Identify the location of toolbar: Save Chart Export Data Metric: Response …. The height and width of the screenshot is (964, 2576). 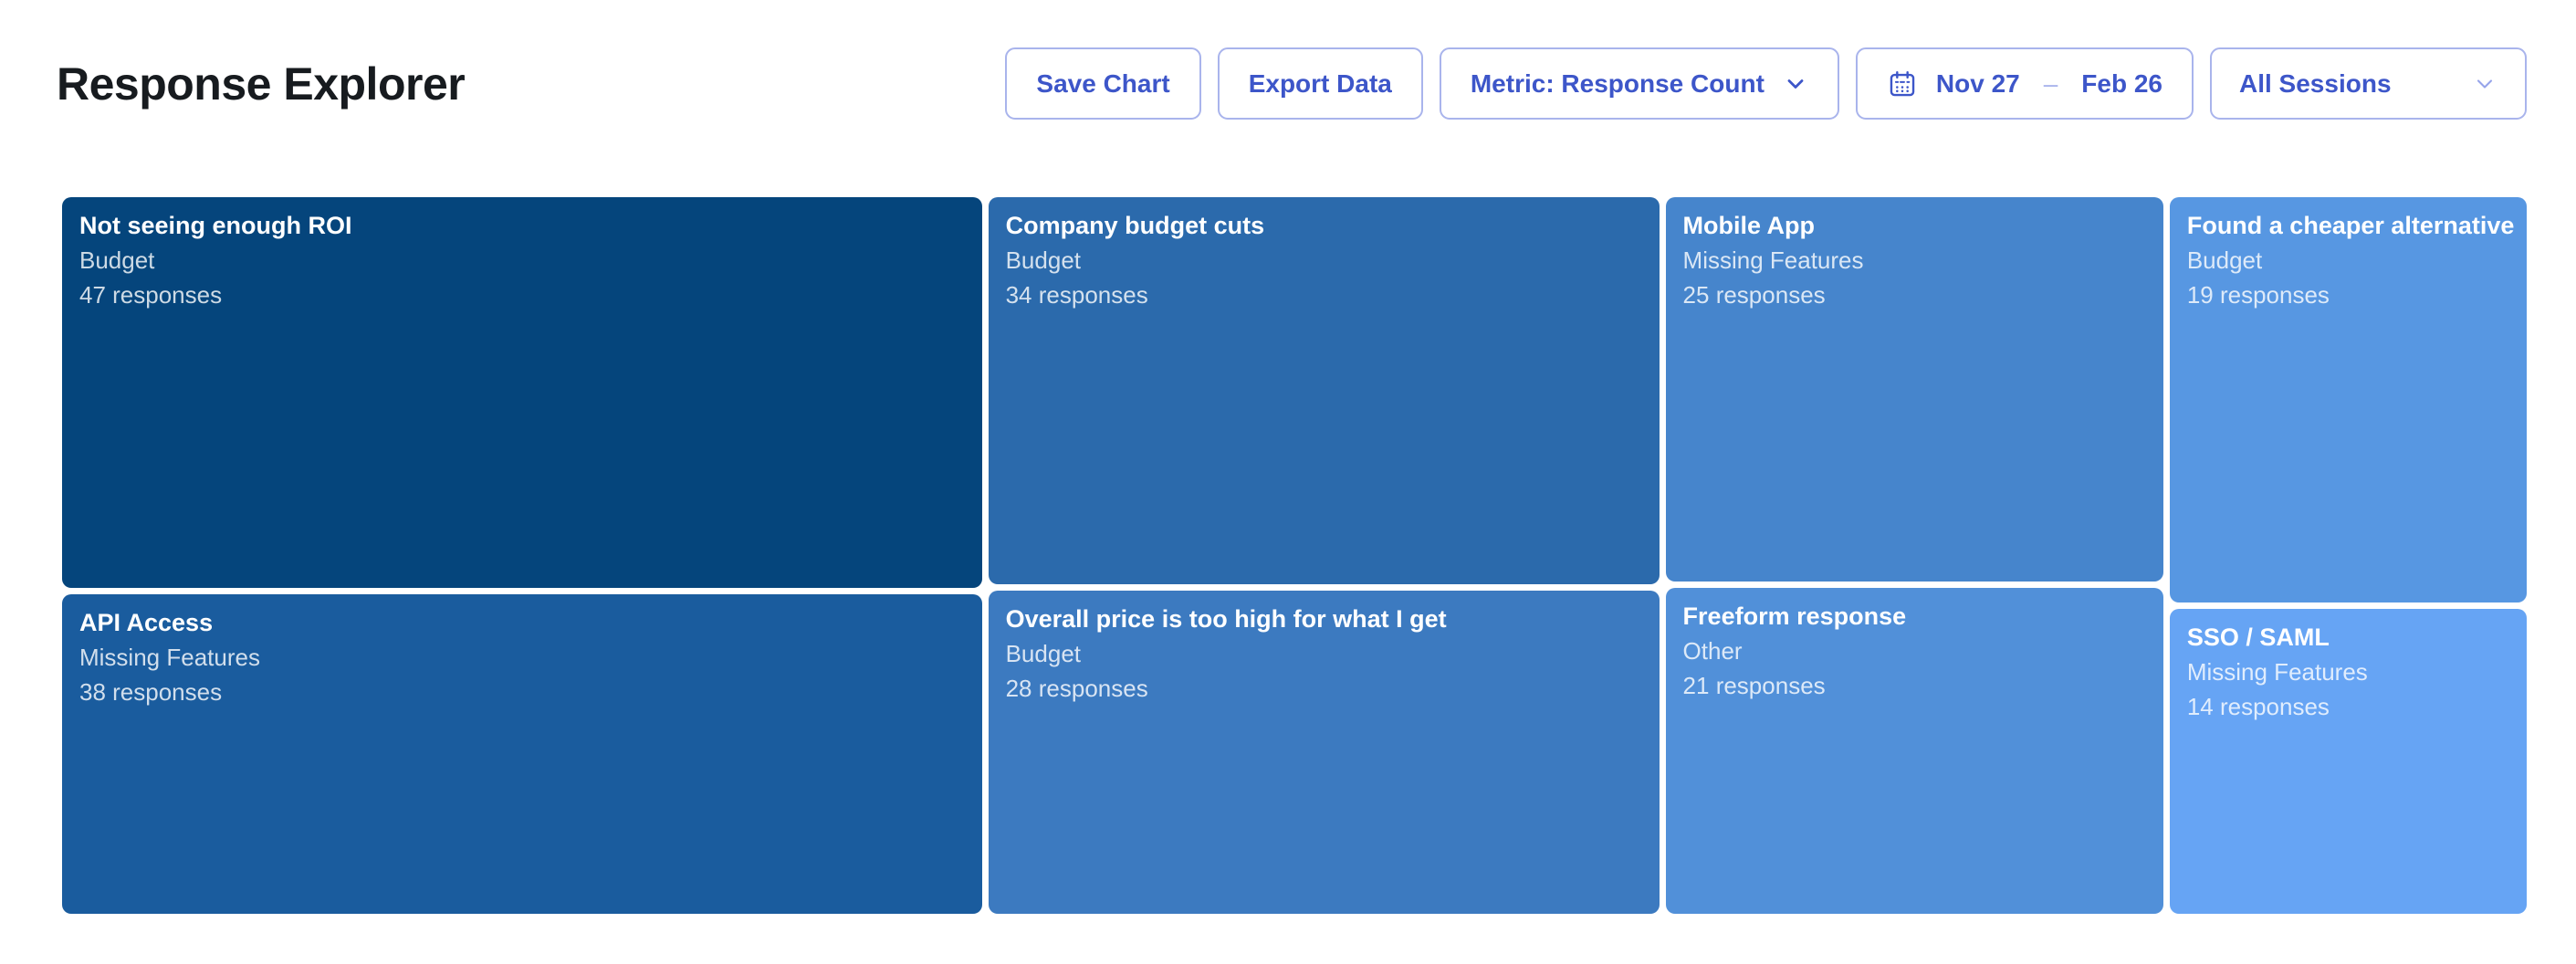
(1766, 83).